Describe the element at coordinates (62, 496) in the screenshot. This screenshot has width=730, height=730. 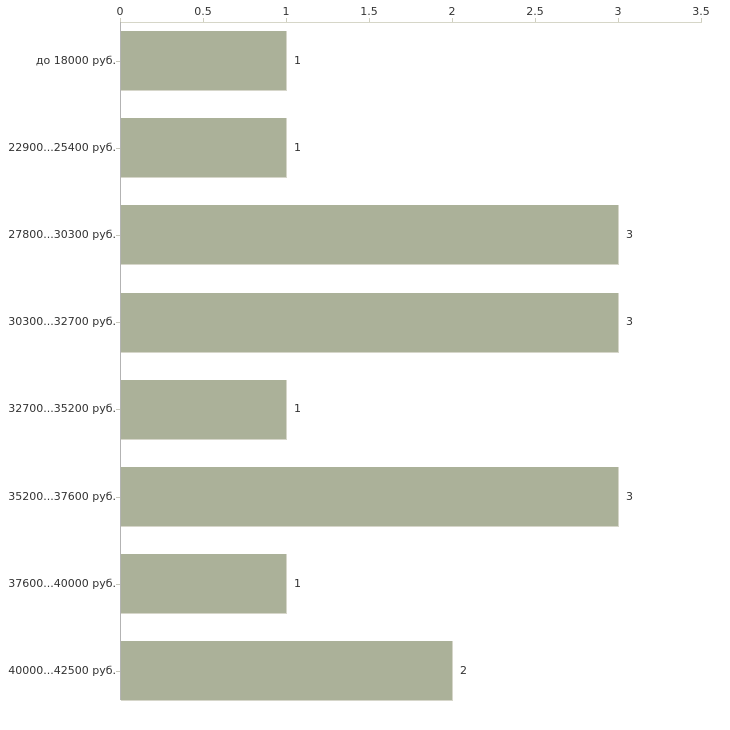
I see `category-label: 35200...37600 руб.` at that location.